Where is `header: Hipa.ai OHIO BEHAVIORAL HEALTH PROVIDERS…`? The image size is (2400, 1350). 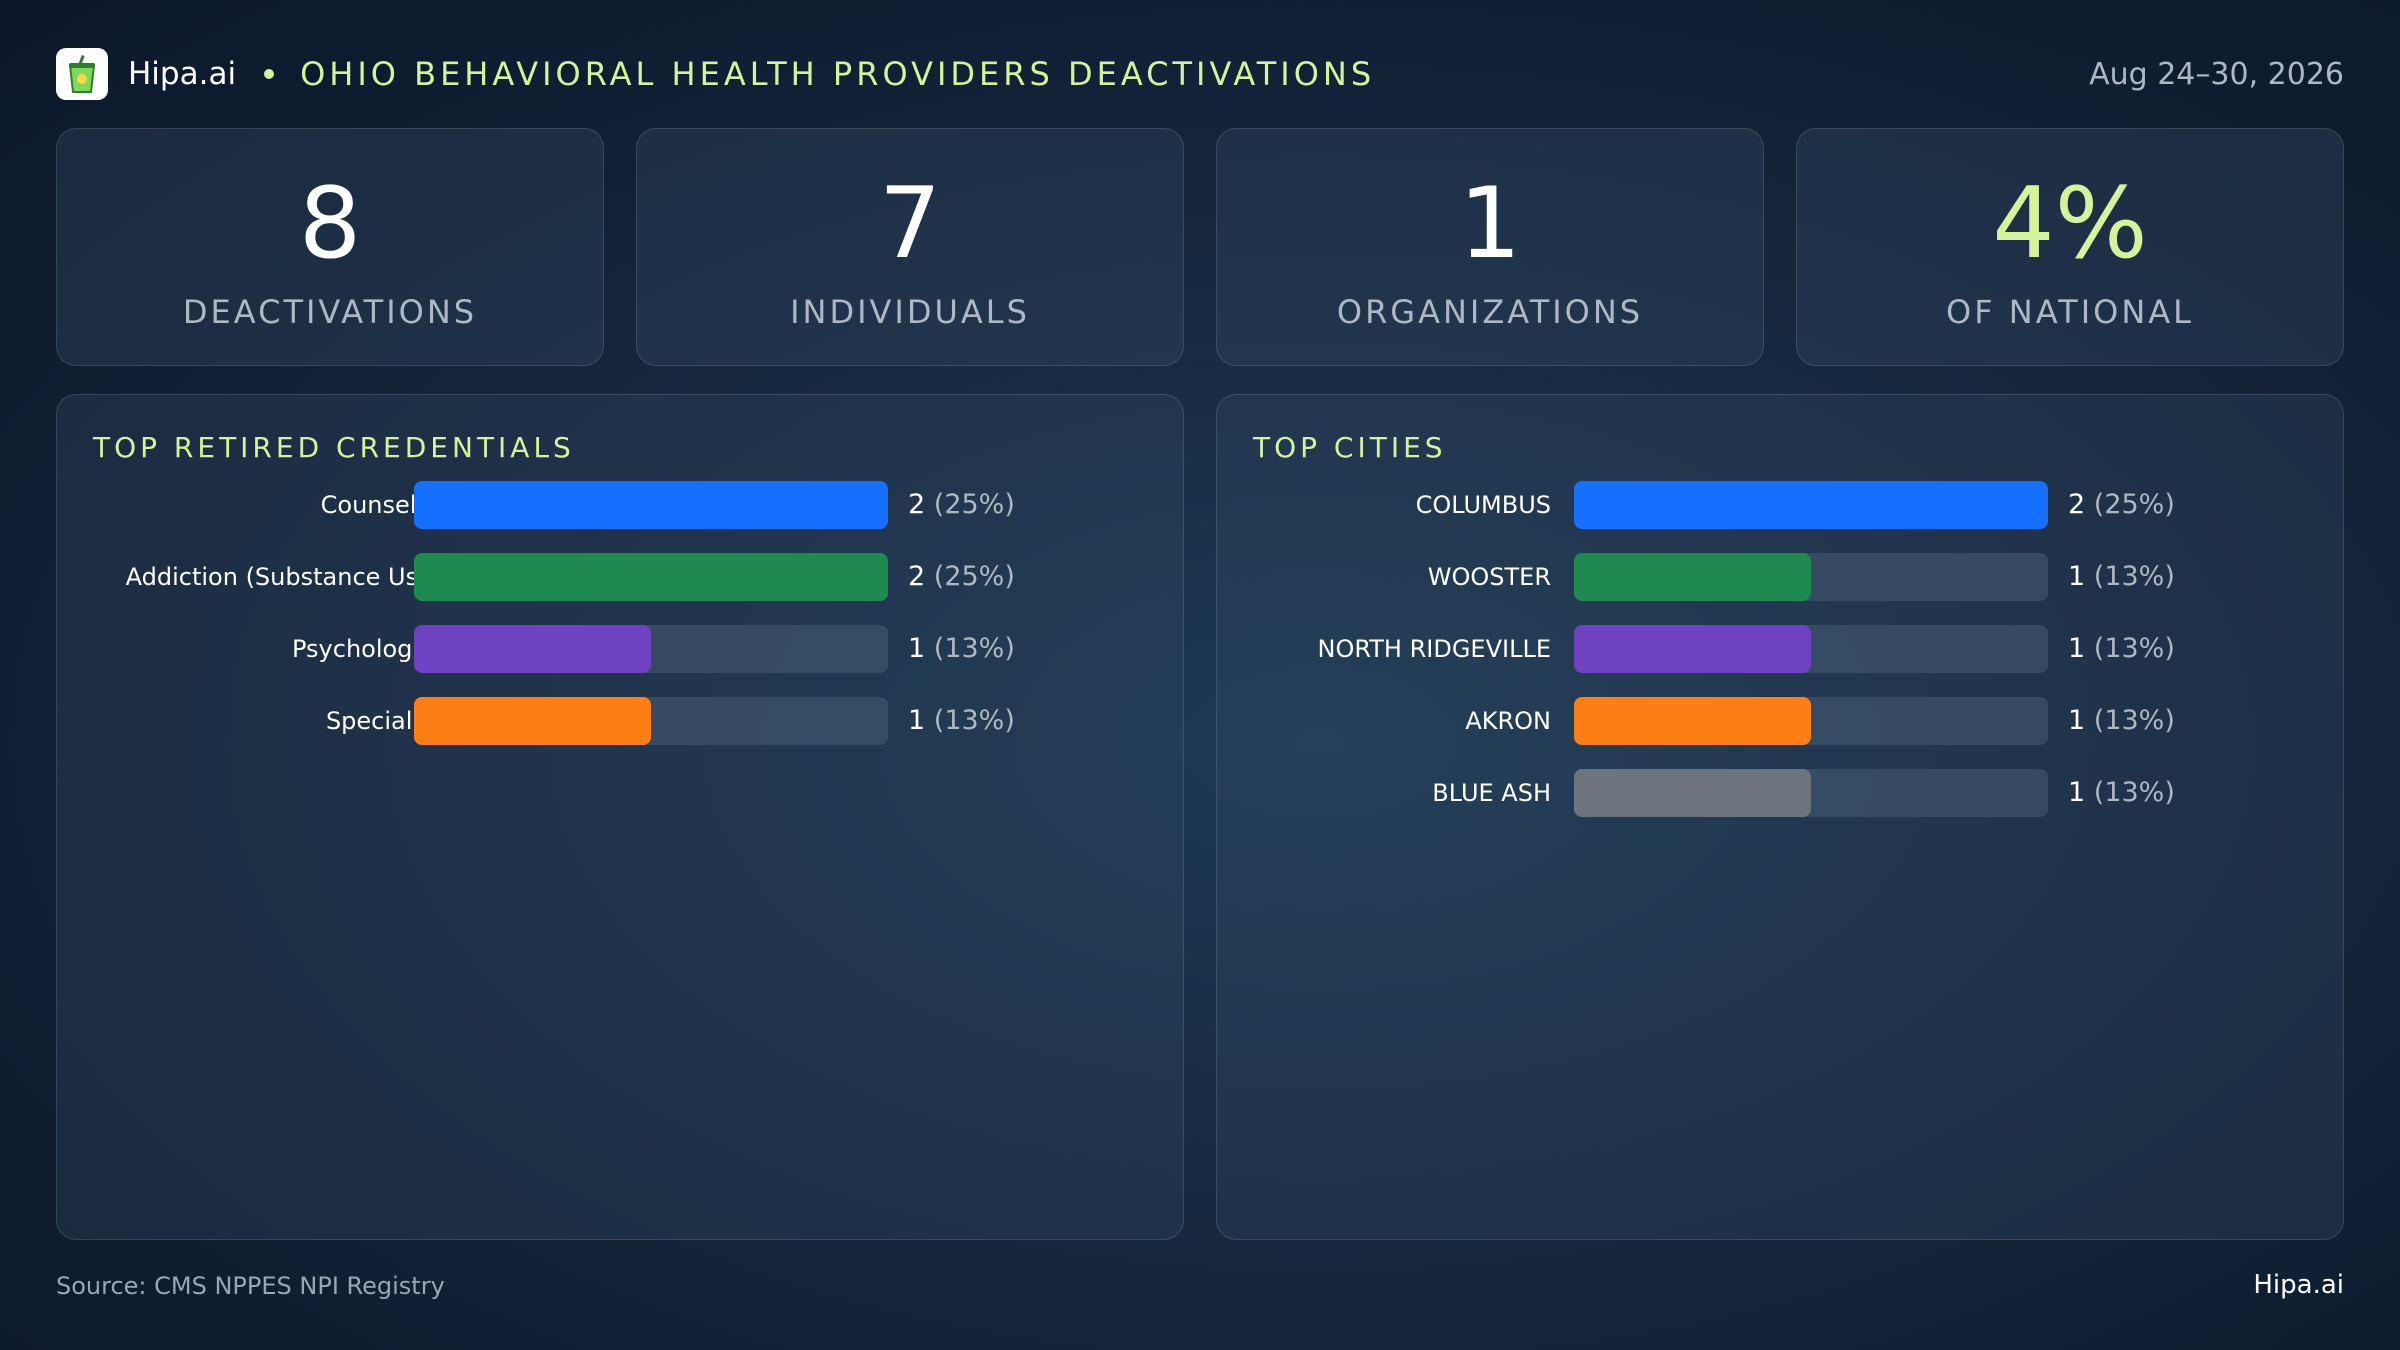 header: Hipa.ai OHIO BEHAVIORAL HEALTH PROVIDERS… is located at coordinates (1200, 74).